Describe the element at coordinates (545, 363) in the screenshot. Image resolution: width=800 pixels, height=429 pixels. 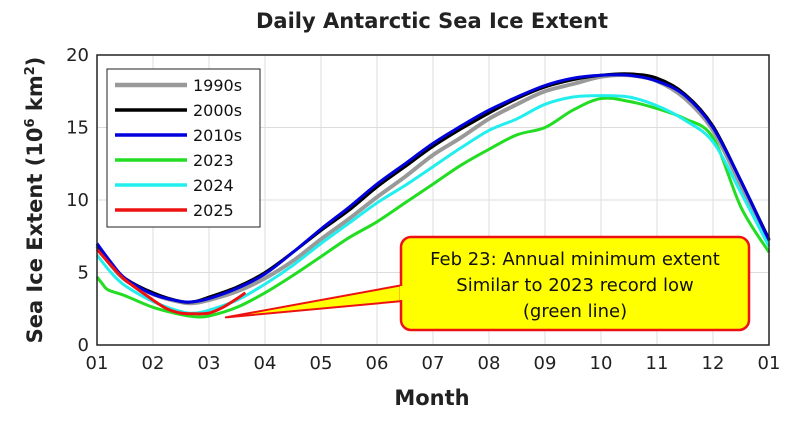
I see `x-tick-label-8: 09` at that location.